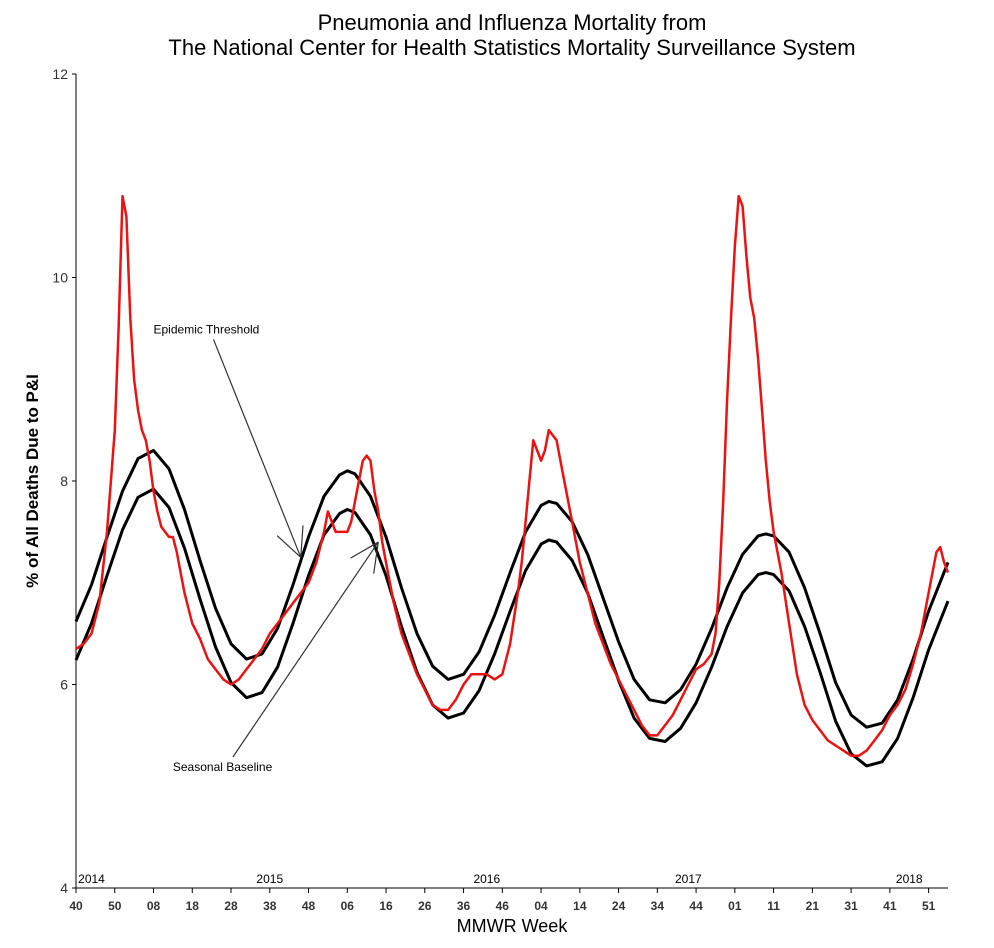  What do you see at coordinates (512, 22) in the screenshot?
I see `chart-title-line-1: Pneumonia and Influenza Mortality from` at bounding box center [512, 22].